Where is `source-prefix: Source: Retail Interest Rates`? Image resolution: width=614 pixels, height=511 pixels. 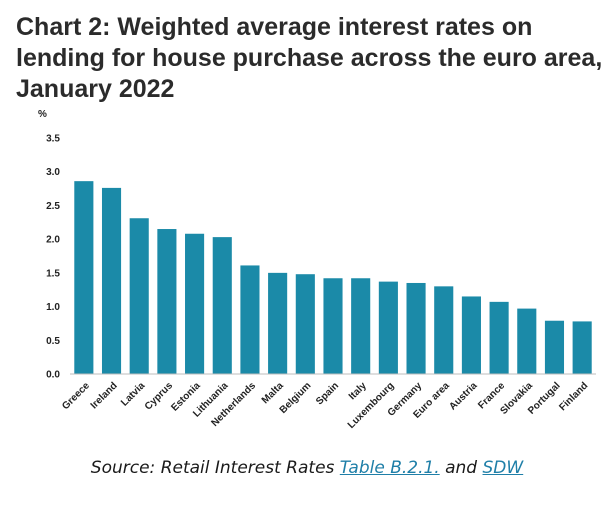 source-prefix: Source: Retail Interest Rates is located at coordinates (215, 468).